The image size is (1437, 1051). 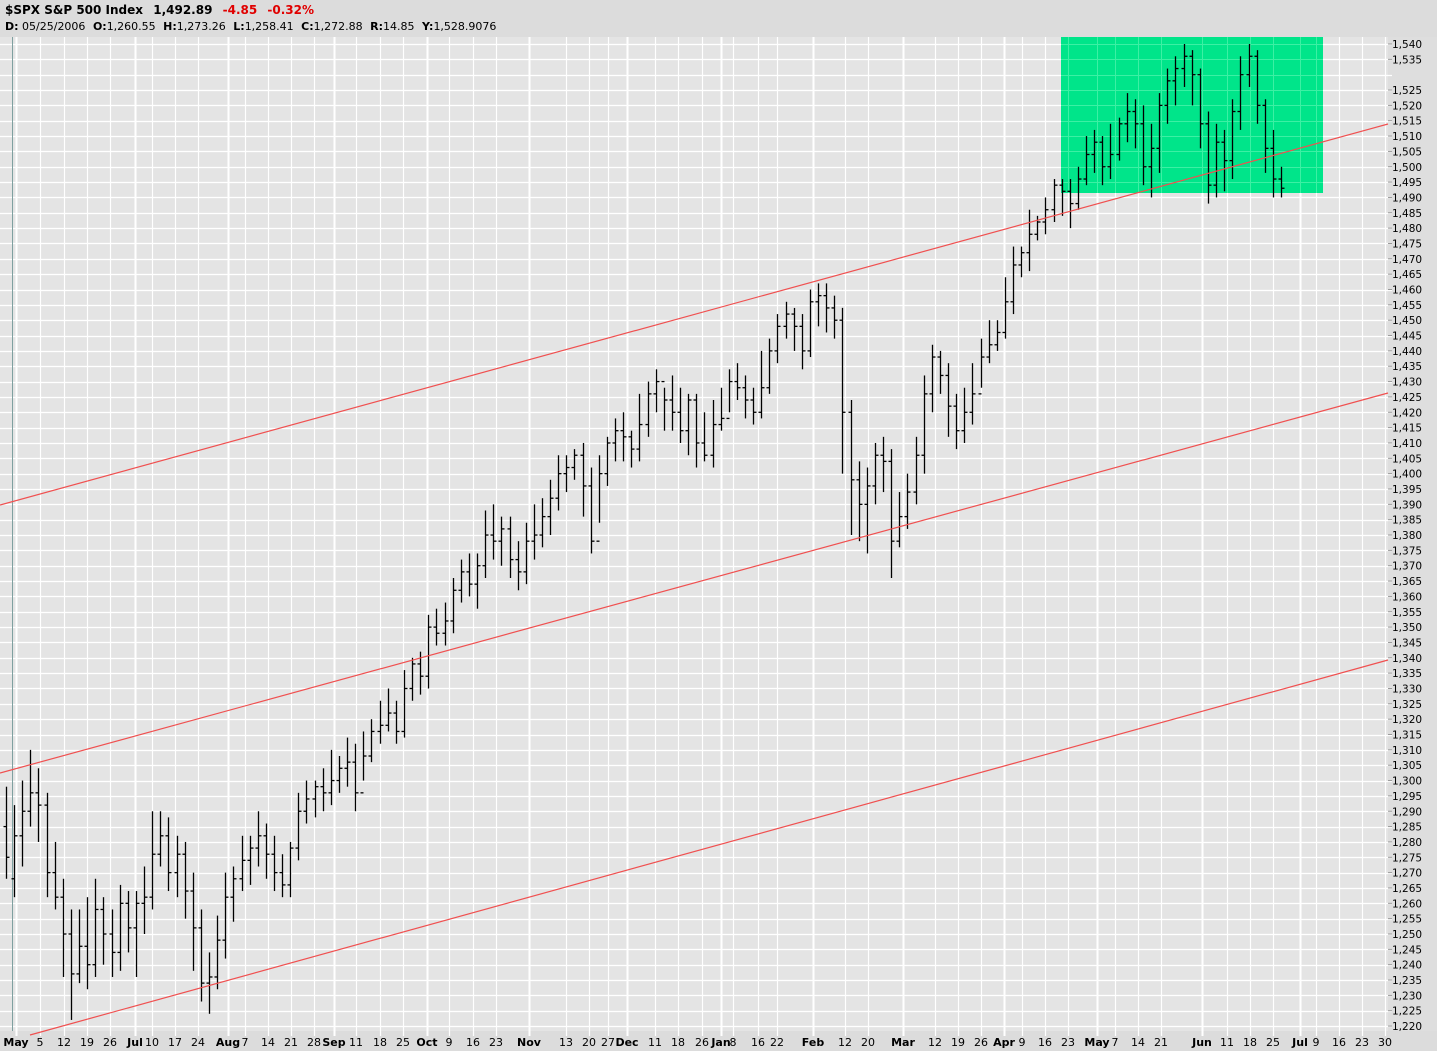 What do you see at coordinates (399, 26) in the screenshot?
I see `range-value: 14.85` at bounding box center [399, 26].